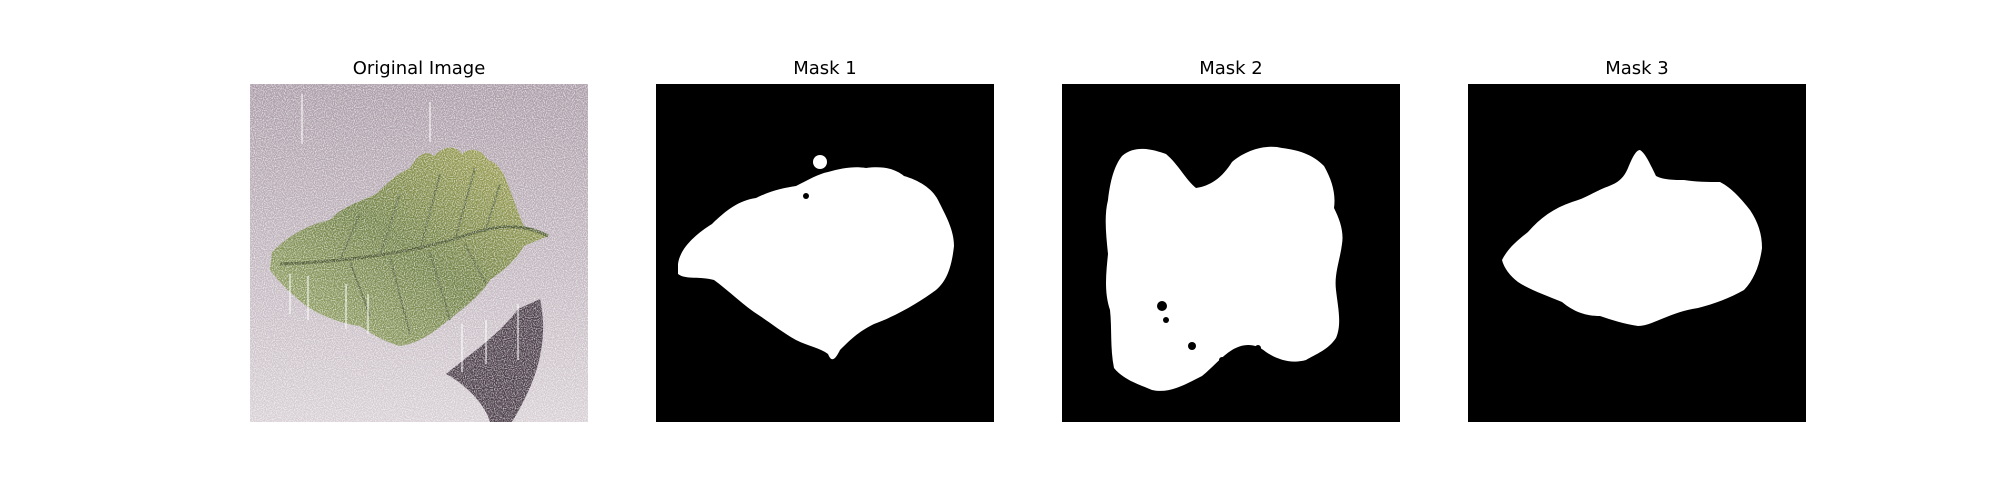 The width and height of the screenshot is (2000, 500). I want to click on mask-1-region, so click(816, 263).